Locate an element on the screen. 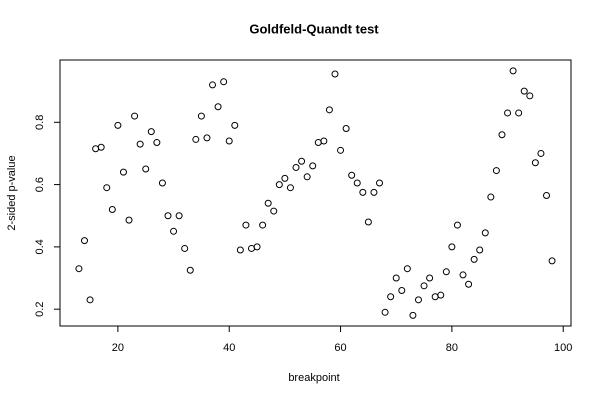  x-tick-label: 100 is located at coordinates (563, 348).